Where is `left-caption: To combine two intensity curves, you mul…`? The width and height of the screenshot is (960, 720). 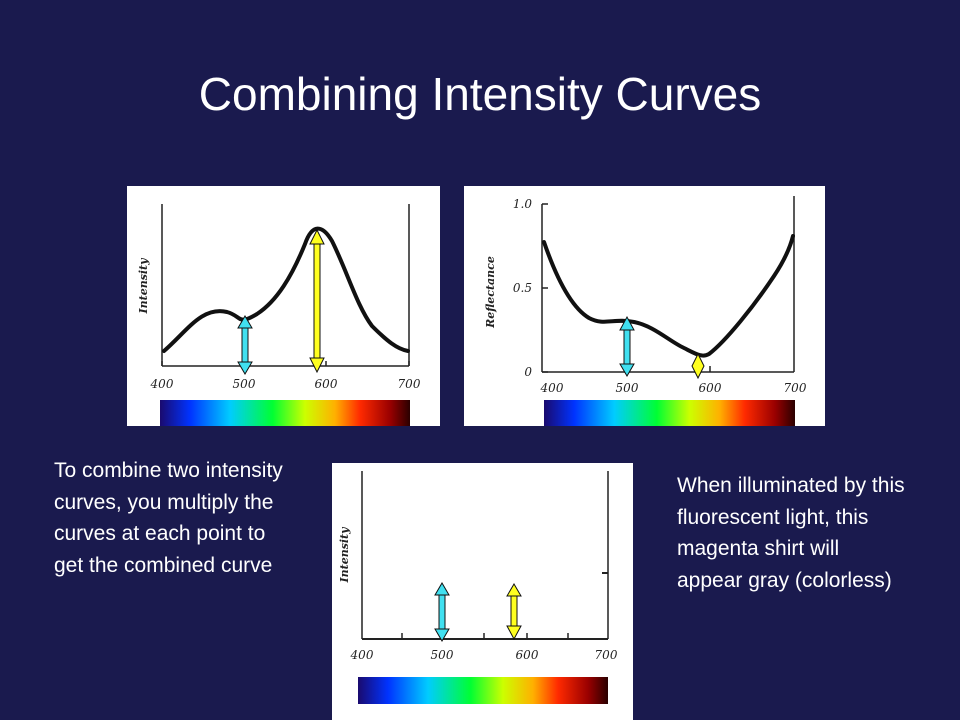
left-caption: To combine two intensity curves, you mul… is located at coordinates (168, 518).